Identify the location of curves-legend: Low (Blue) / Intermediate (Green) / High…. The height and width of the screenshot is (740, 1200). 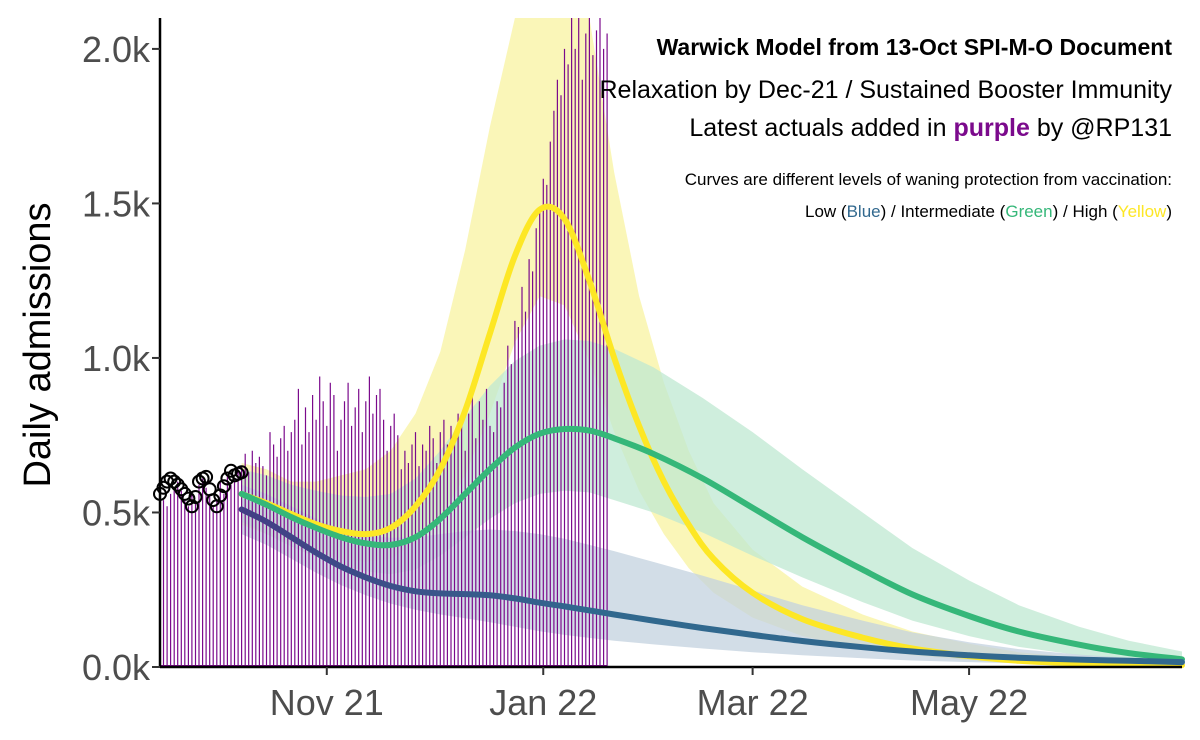
(988, 212).